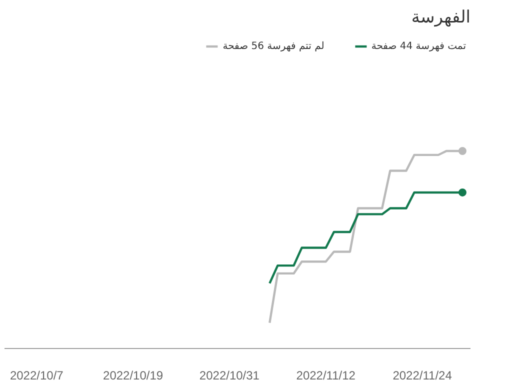 This screenshot has width=514, height=388. I want to click on legend-label: تمت فهرسة 44 صفحة, so click(418, 46).